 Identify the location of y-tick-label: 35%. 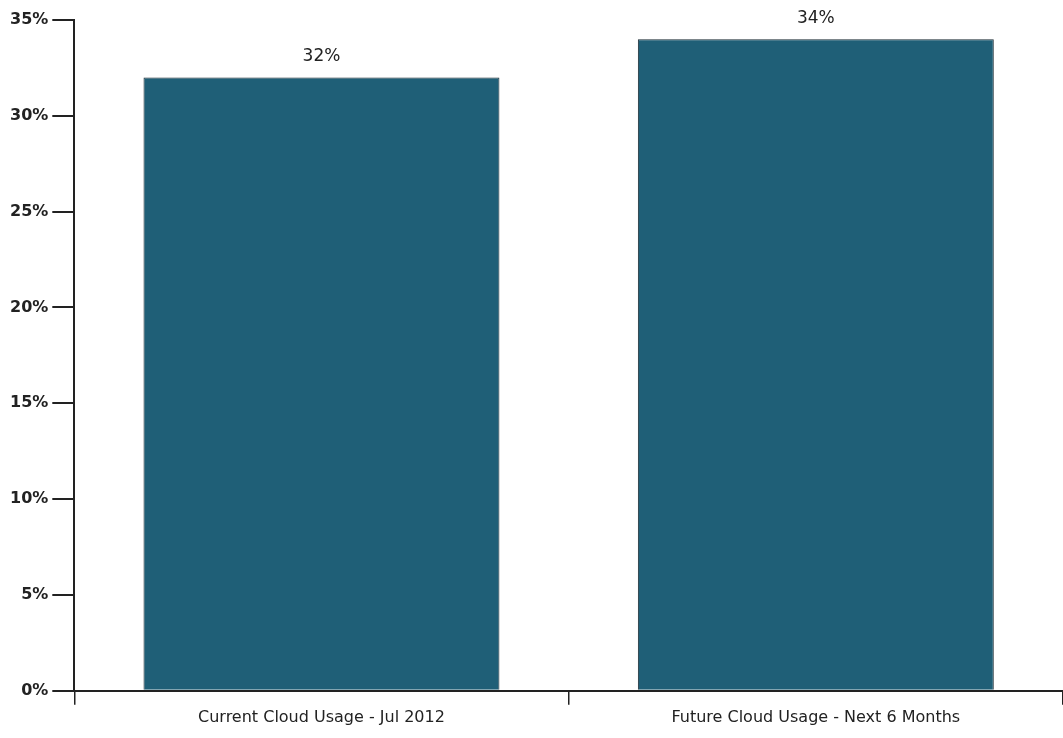
(29, 19).